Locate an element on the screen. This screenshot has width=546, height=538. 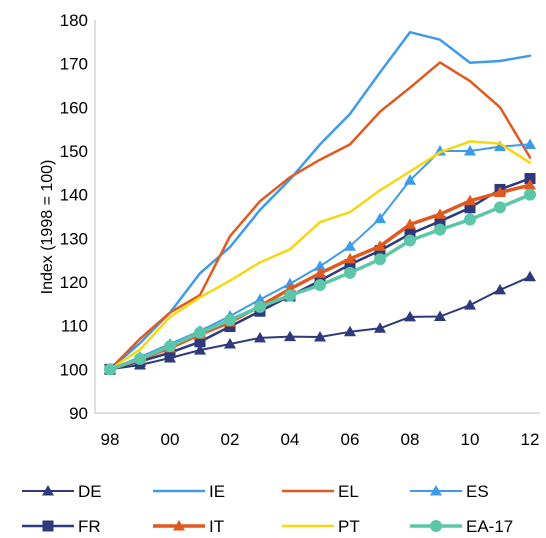
y-tick-label: 160 is located at coordinates (74, 107).